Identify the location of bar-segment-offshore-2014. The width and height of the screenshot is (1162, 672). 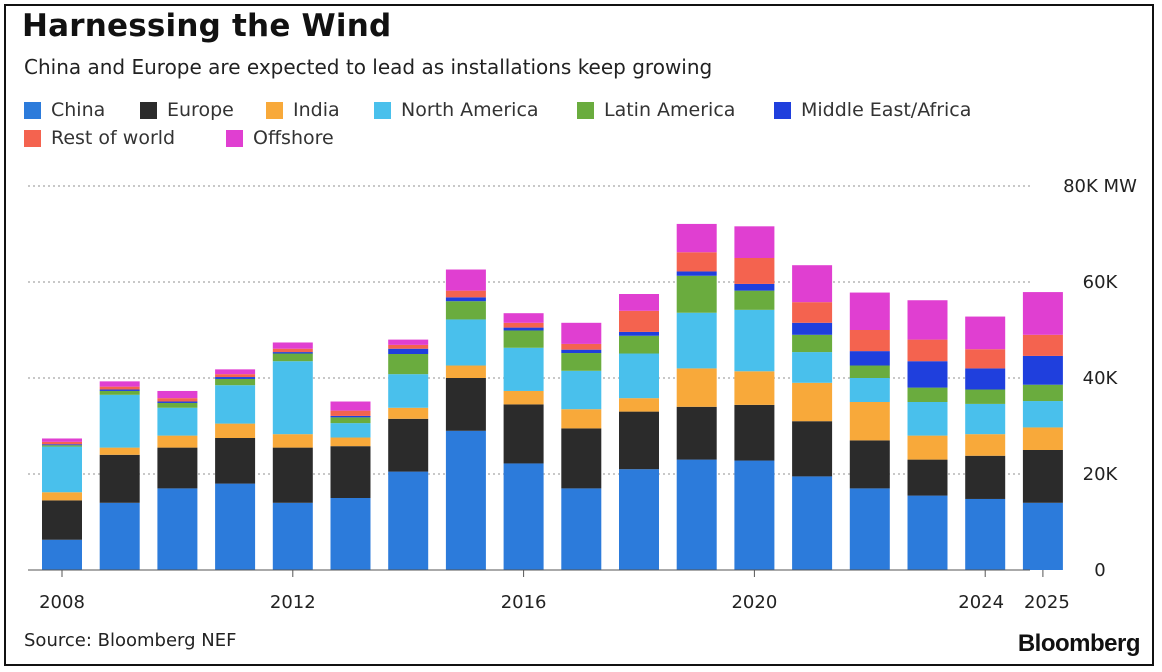
(408, 342).